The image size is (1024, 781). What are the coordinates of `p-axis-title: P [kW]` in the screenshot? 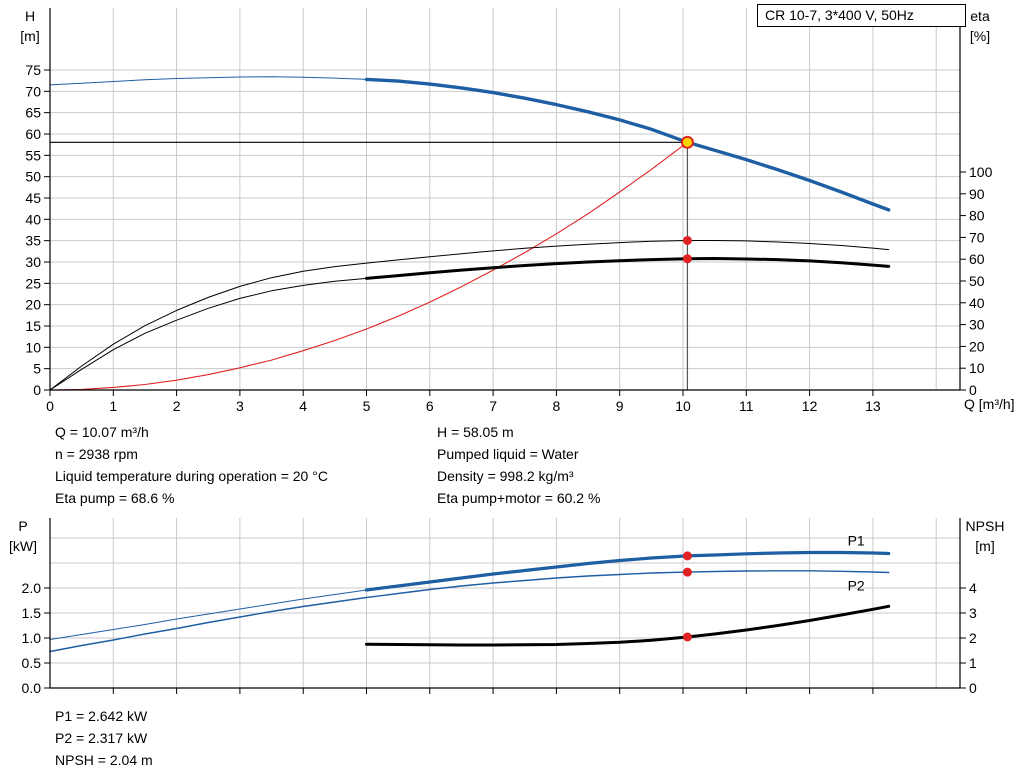 It's located at (23, 536).